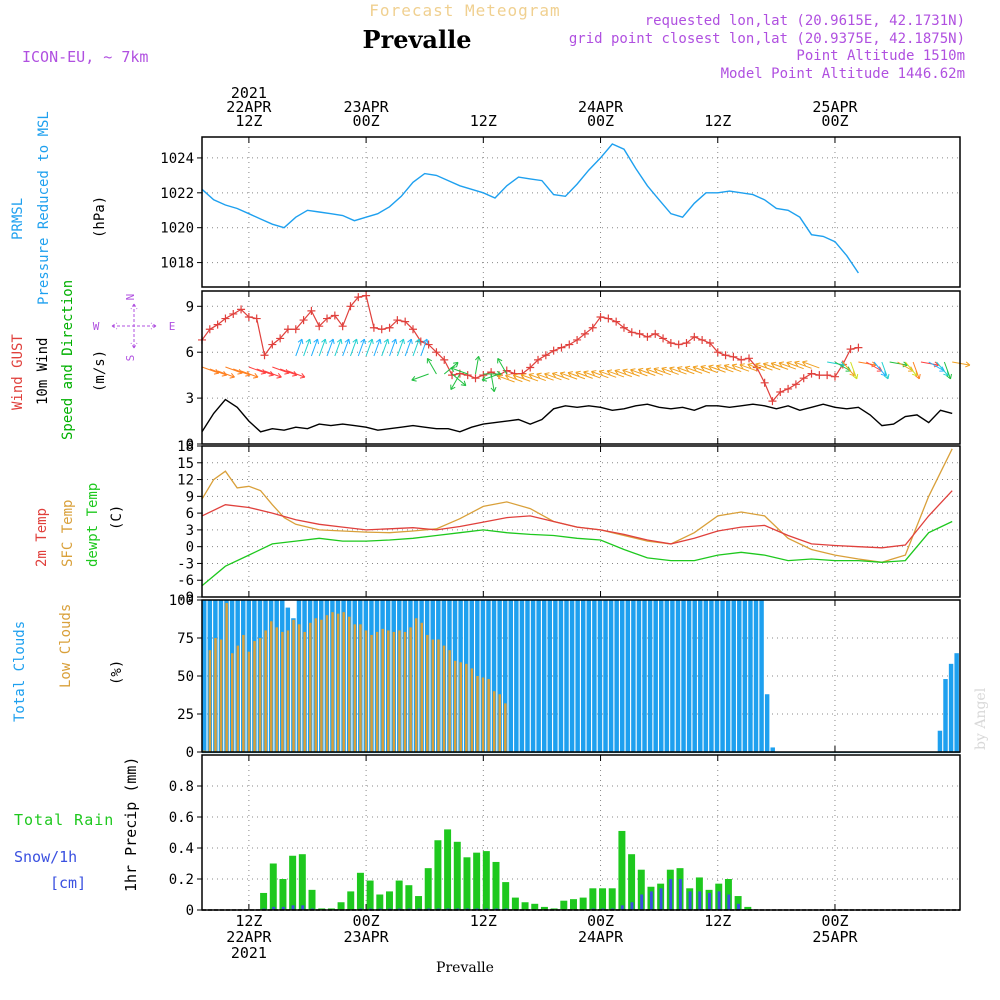  Describe the element at coordinates (96, 326) in the screenshot. I see `compass-west: W` at that location.